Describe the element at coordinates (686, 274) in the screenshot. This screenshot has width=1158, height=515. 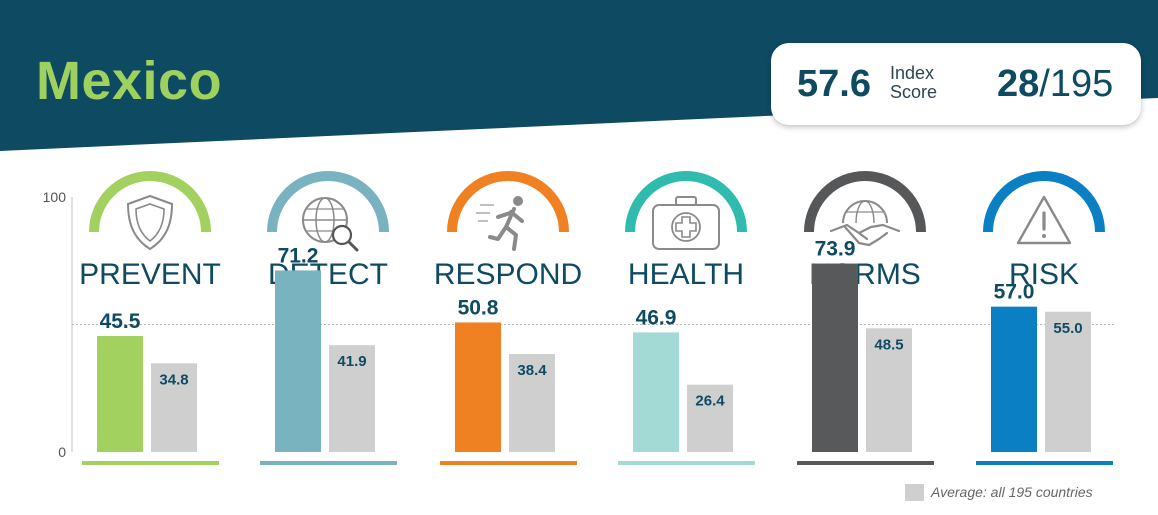
I see `category-title-health: HEALTH` at that location.